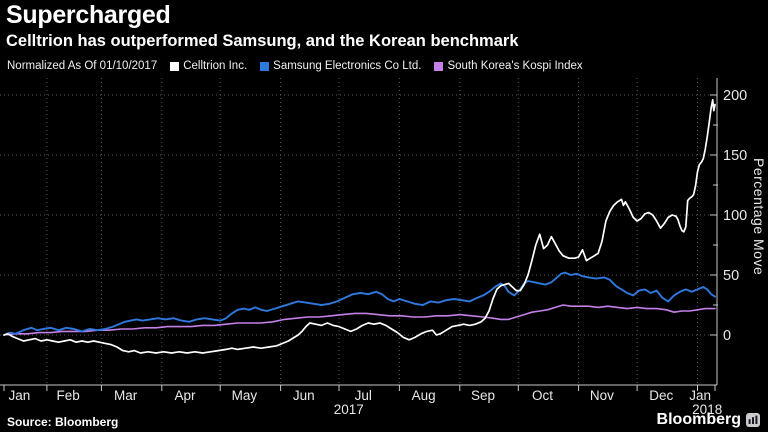 Image resolution: width=768 pixels, height=432 pixels. I want to click on legend-item-kospi: South Korea's Kospi Index, so click(508, 66).